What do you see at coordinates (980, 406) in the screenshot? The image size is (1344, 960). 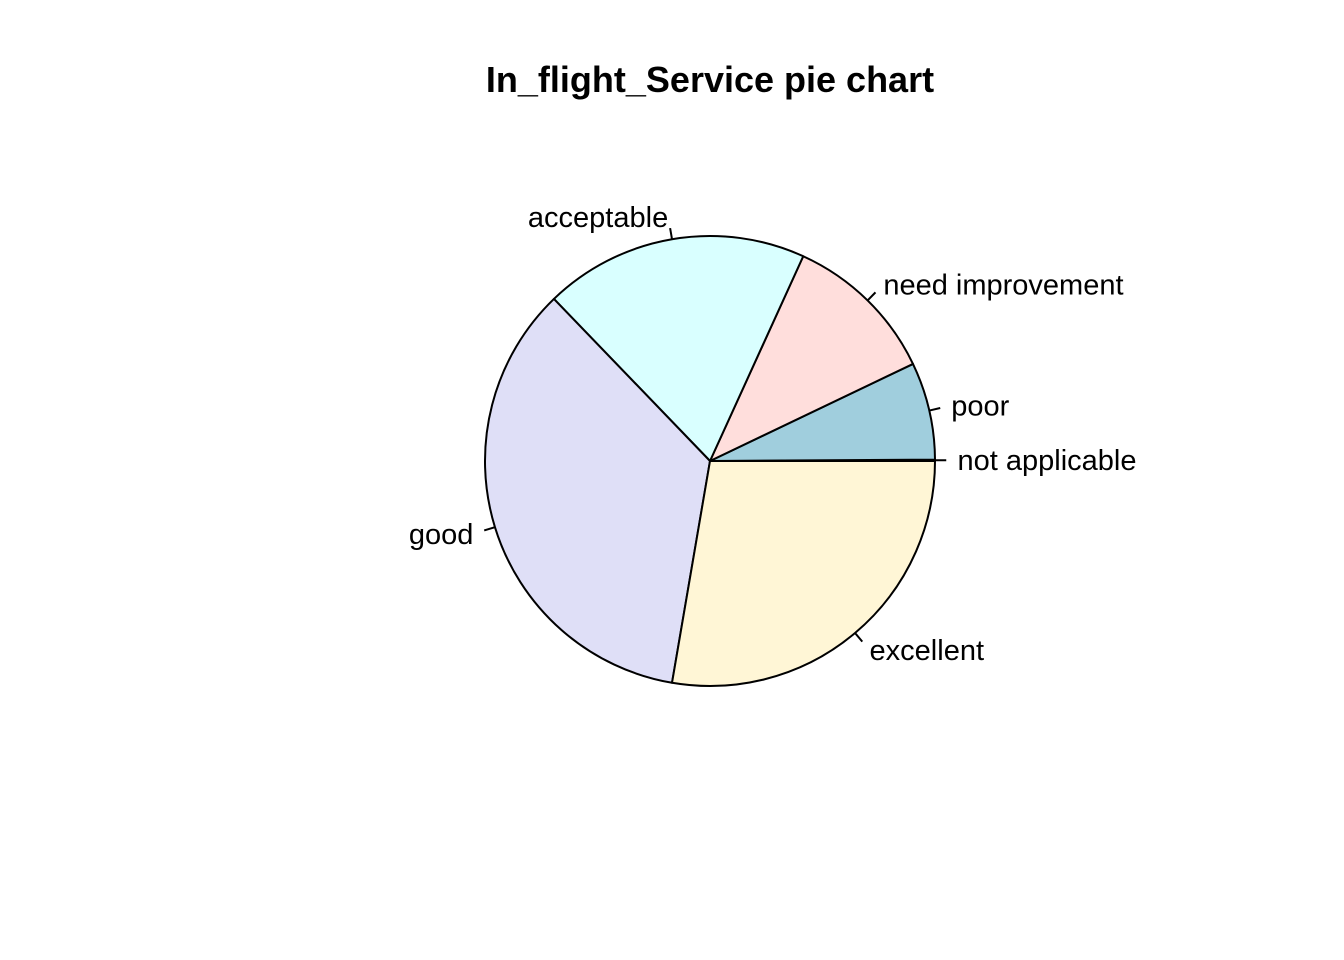 I see `slice-label-poor: poor` at bounding box center [980, 406].